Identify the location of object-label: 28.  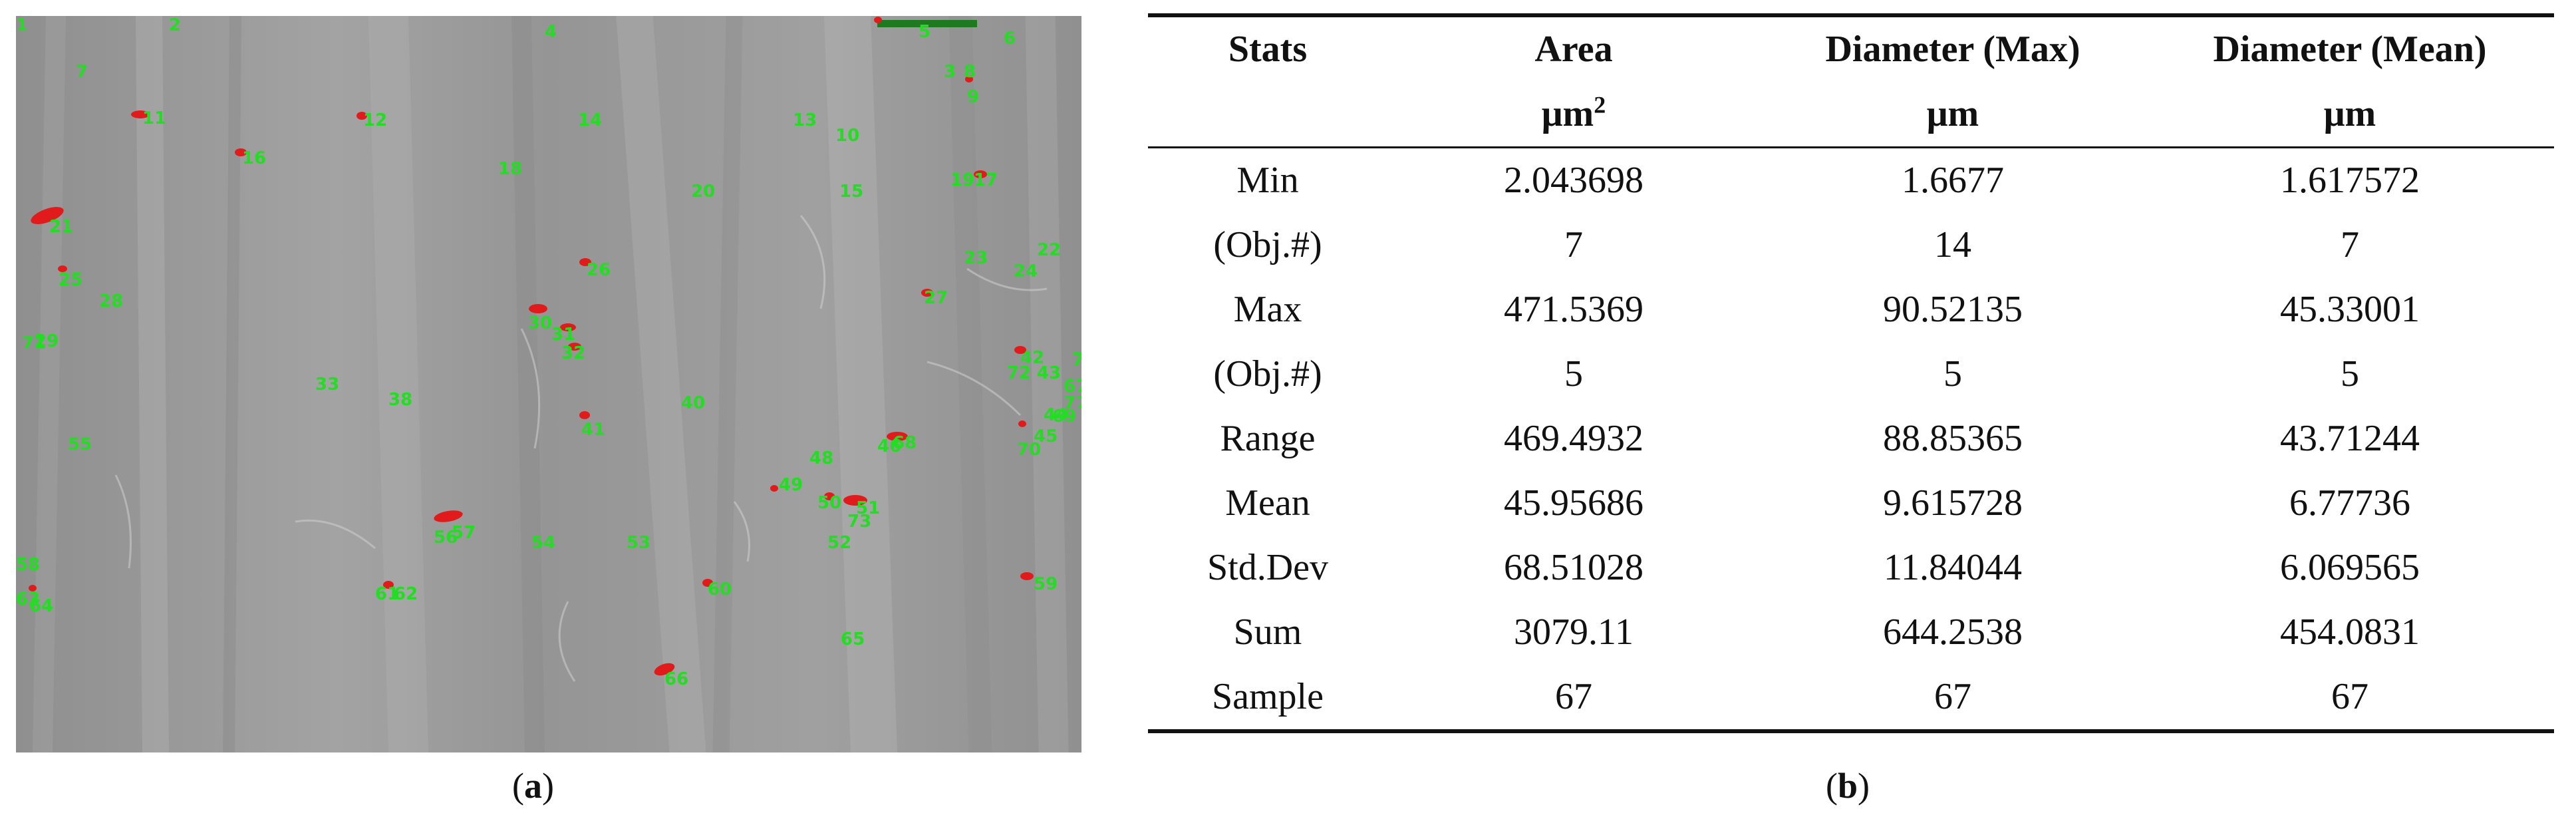
(111, 301).